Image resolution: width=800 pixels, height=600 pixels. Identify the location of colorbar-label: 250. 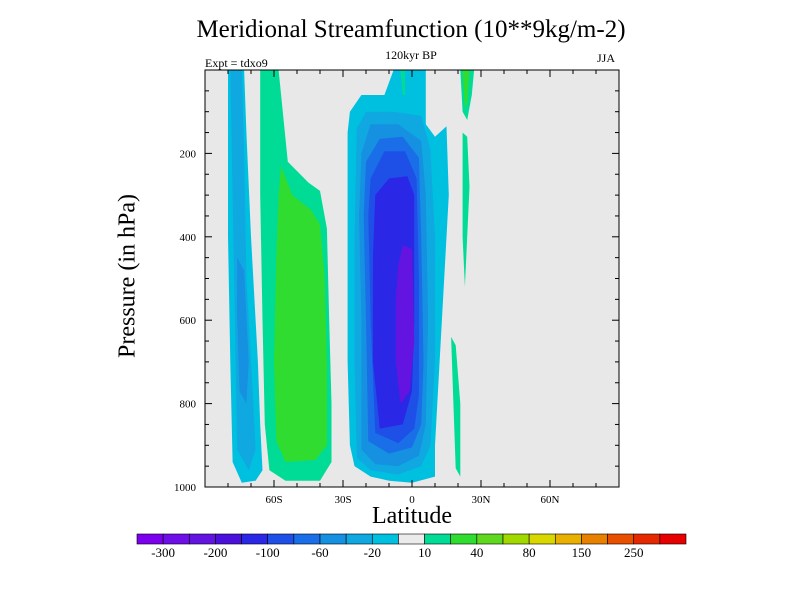
(633, 552).